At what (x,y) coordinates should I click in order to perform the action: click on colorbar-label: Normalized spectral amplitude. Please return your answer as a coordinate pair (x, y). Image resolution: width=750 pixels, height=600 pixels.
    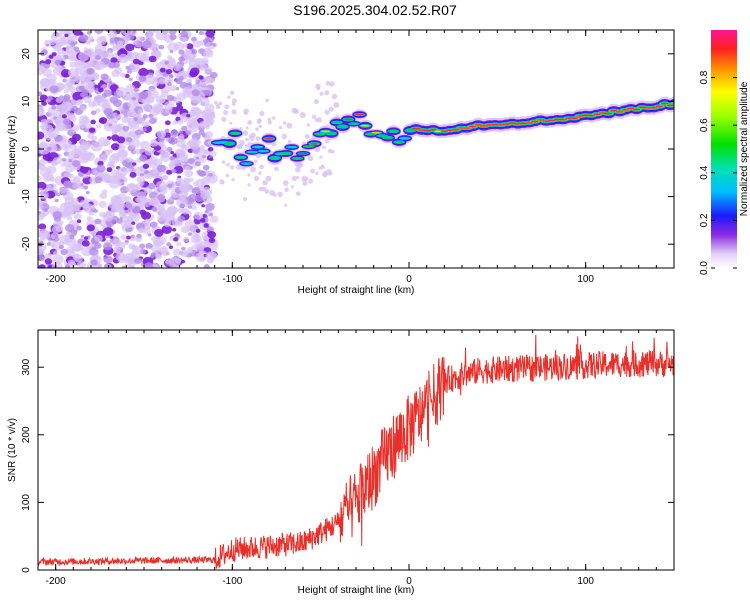
    Looking at the image, I should click on (744, 148).